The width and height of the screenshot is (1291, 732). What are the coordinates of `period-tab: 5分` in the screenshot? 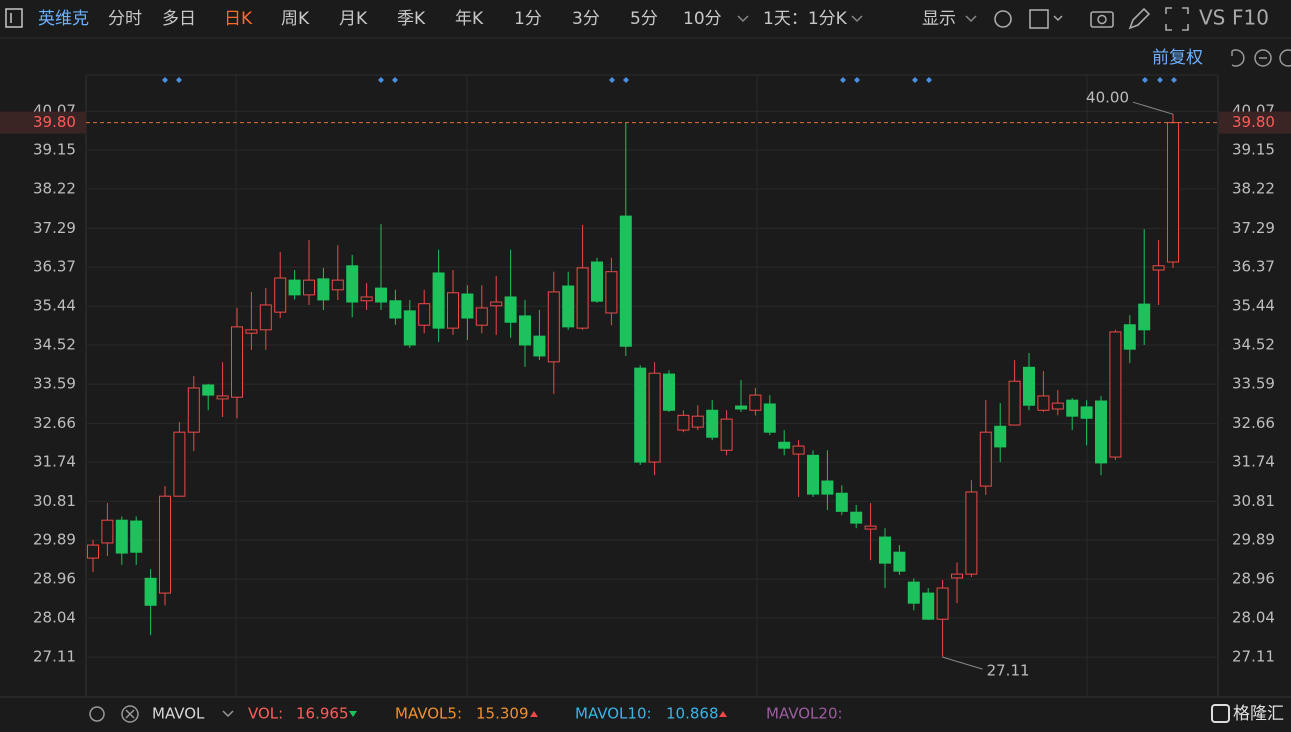 It's located at (644, 19).